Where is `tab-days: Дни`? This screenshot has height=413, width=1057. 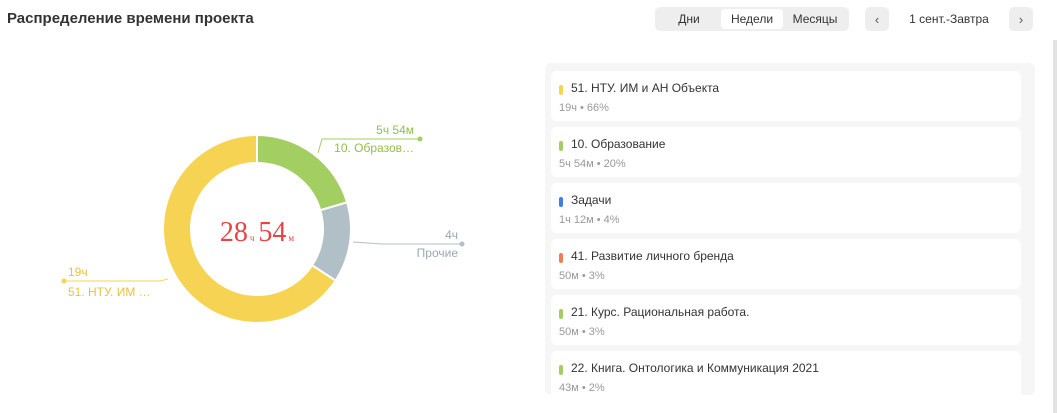 tab-days: Дни is located at coordinates (689, 19).